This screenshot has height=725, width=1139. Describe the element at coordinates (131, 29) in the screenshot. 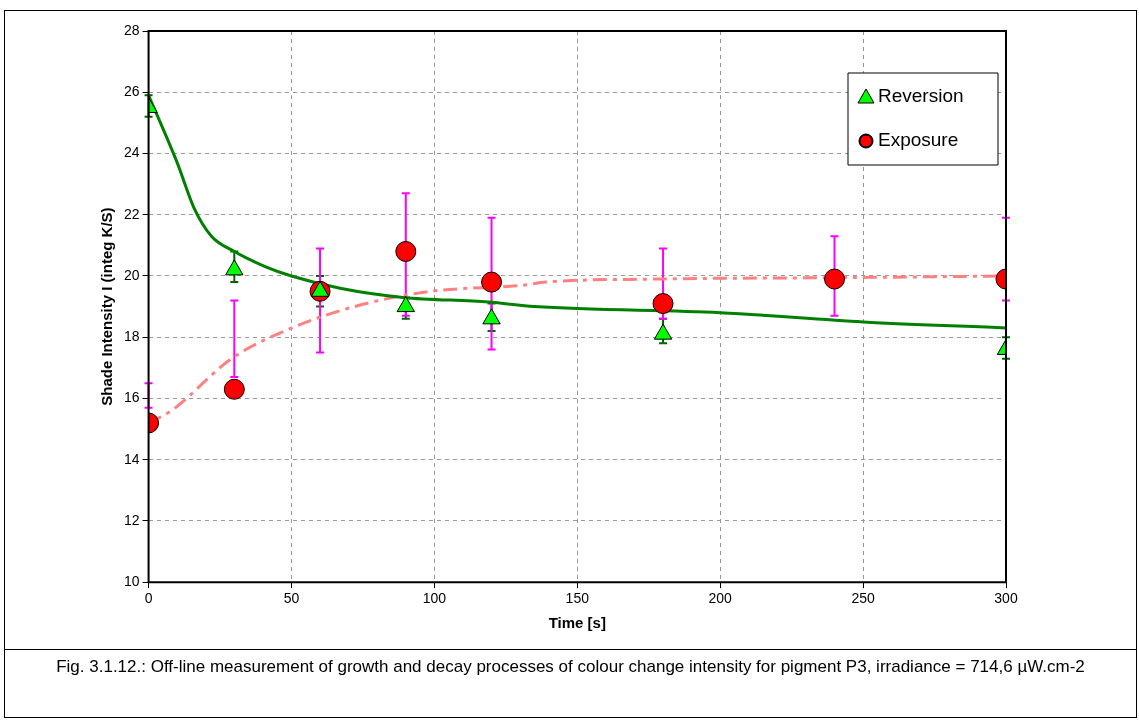

I see `y-tick-label: 28` at that location.